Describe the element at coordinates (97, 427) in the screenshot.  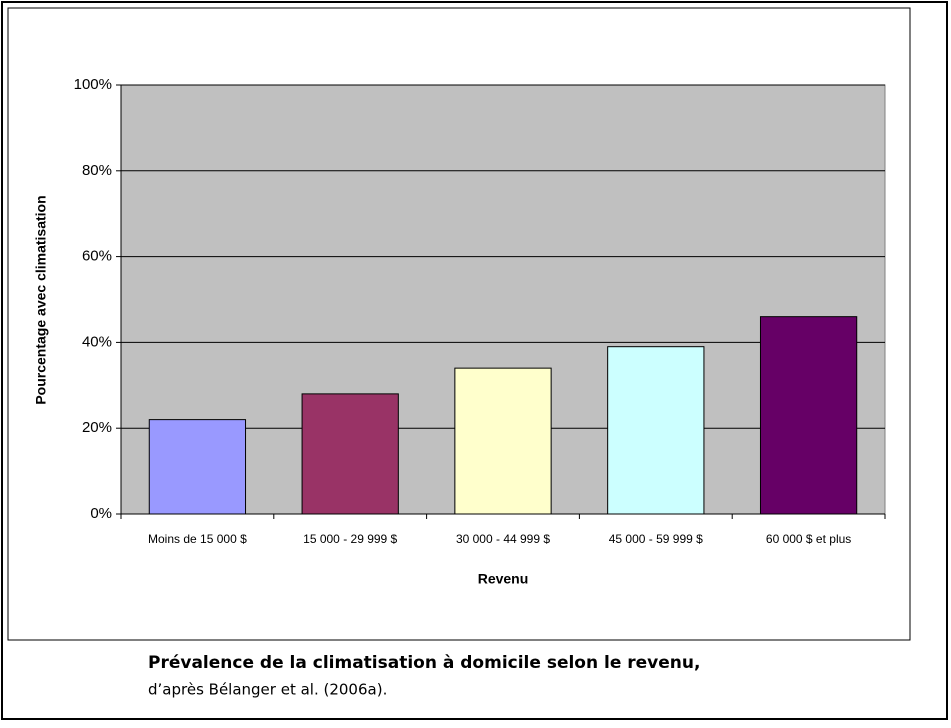
I see `y-tick-label: 20%` at that location.